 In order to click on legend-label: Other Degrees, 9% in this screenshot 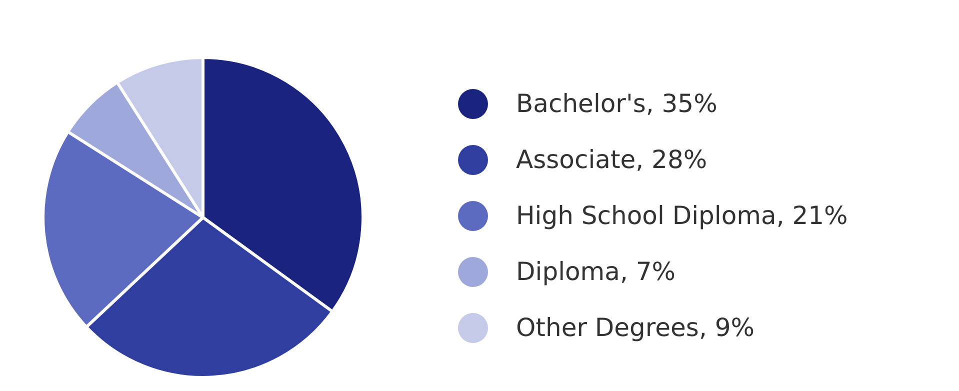, I will do `click(635, 327)`.